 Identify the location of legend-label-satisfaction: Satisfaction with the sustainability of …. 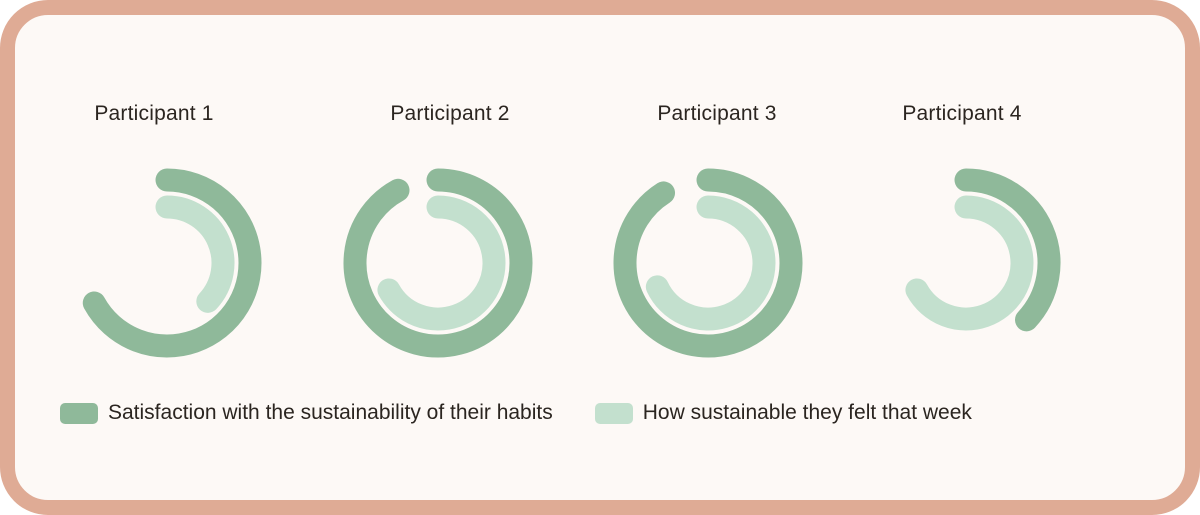
(330, 412).